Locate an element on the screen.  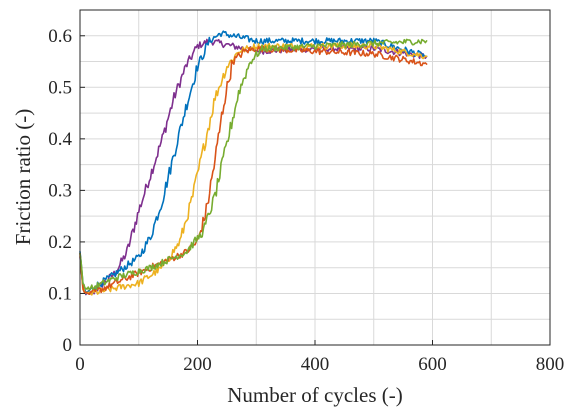
x-axis-label: Number of cycles (-) is located at coordinates (315, 395).